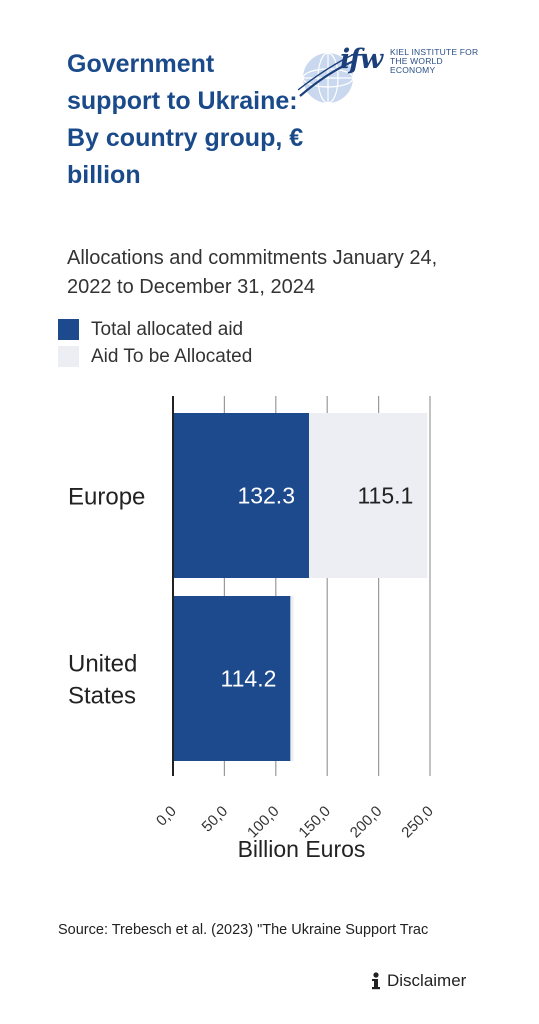  What do you see at coordinates (106, 597) in the screenshot?
I see `category-labels: Europe United States` at bounding box center [106, 597].